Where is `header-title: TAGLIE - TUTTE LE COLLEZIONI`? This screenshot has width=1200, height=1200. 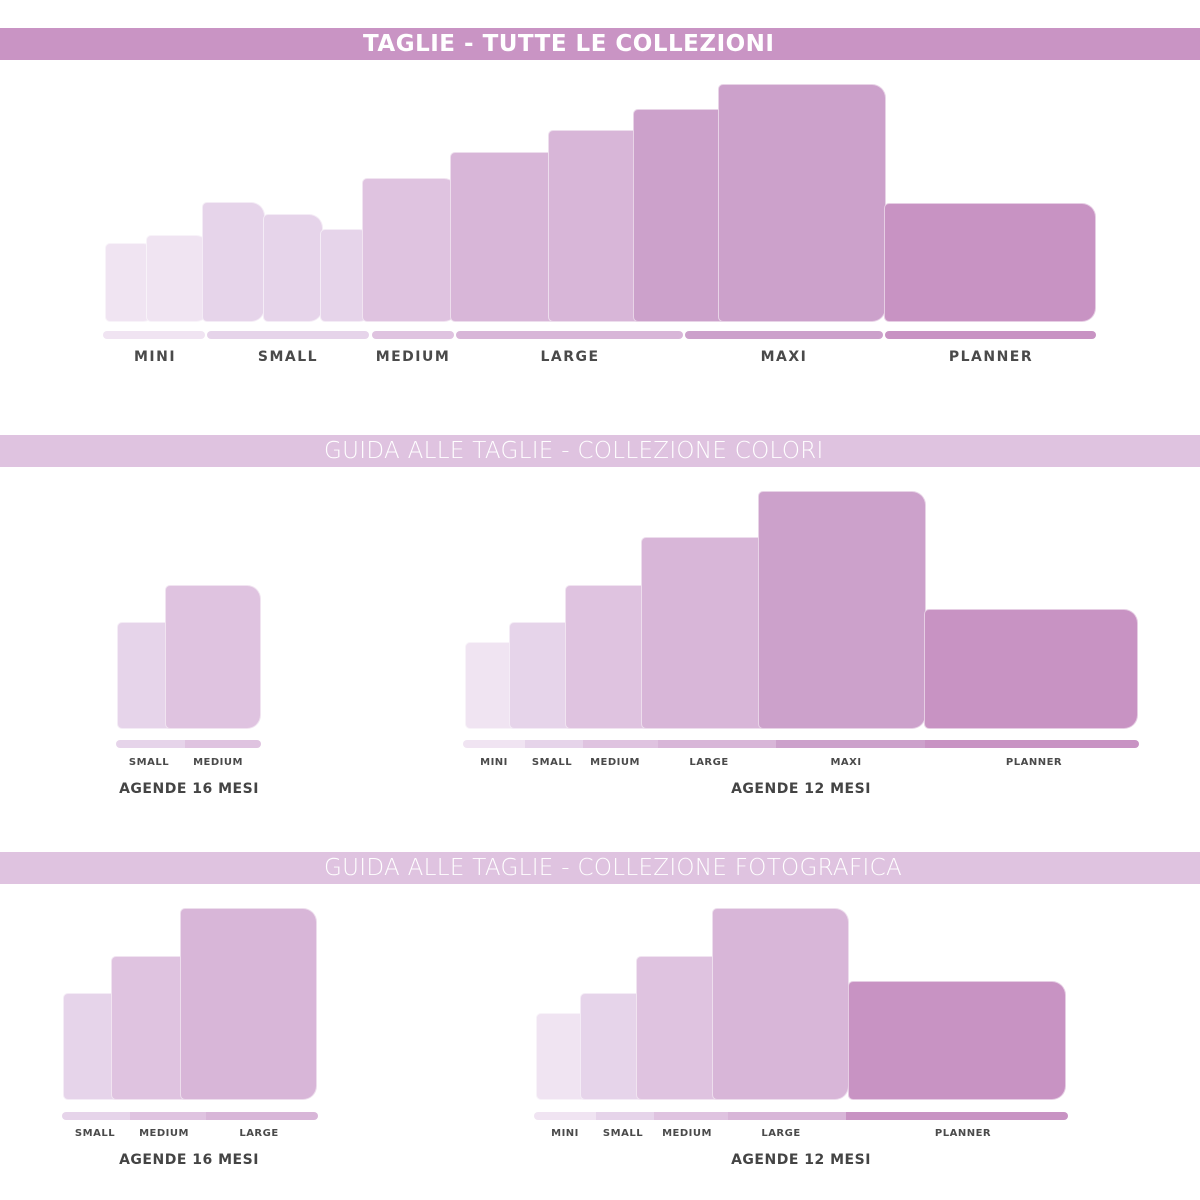
header-title: TAGLIE - TUTTE LE COLLEZIONI is located at coordinates (569, 44).